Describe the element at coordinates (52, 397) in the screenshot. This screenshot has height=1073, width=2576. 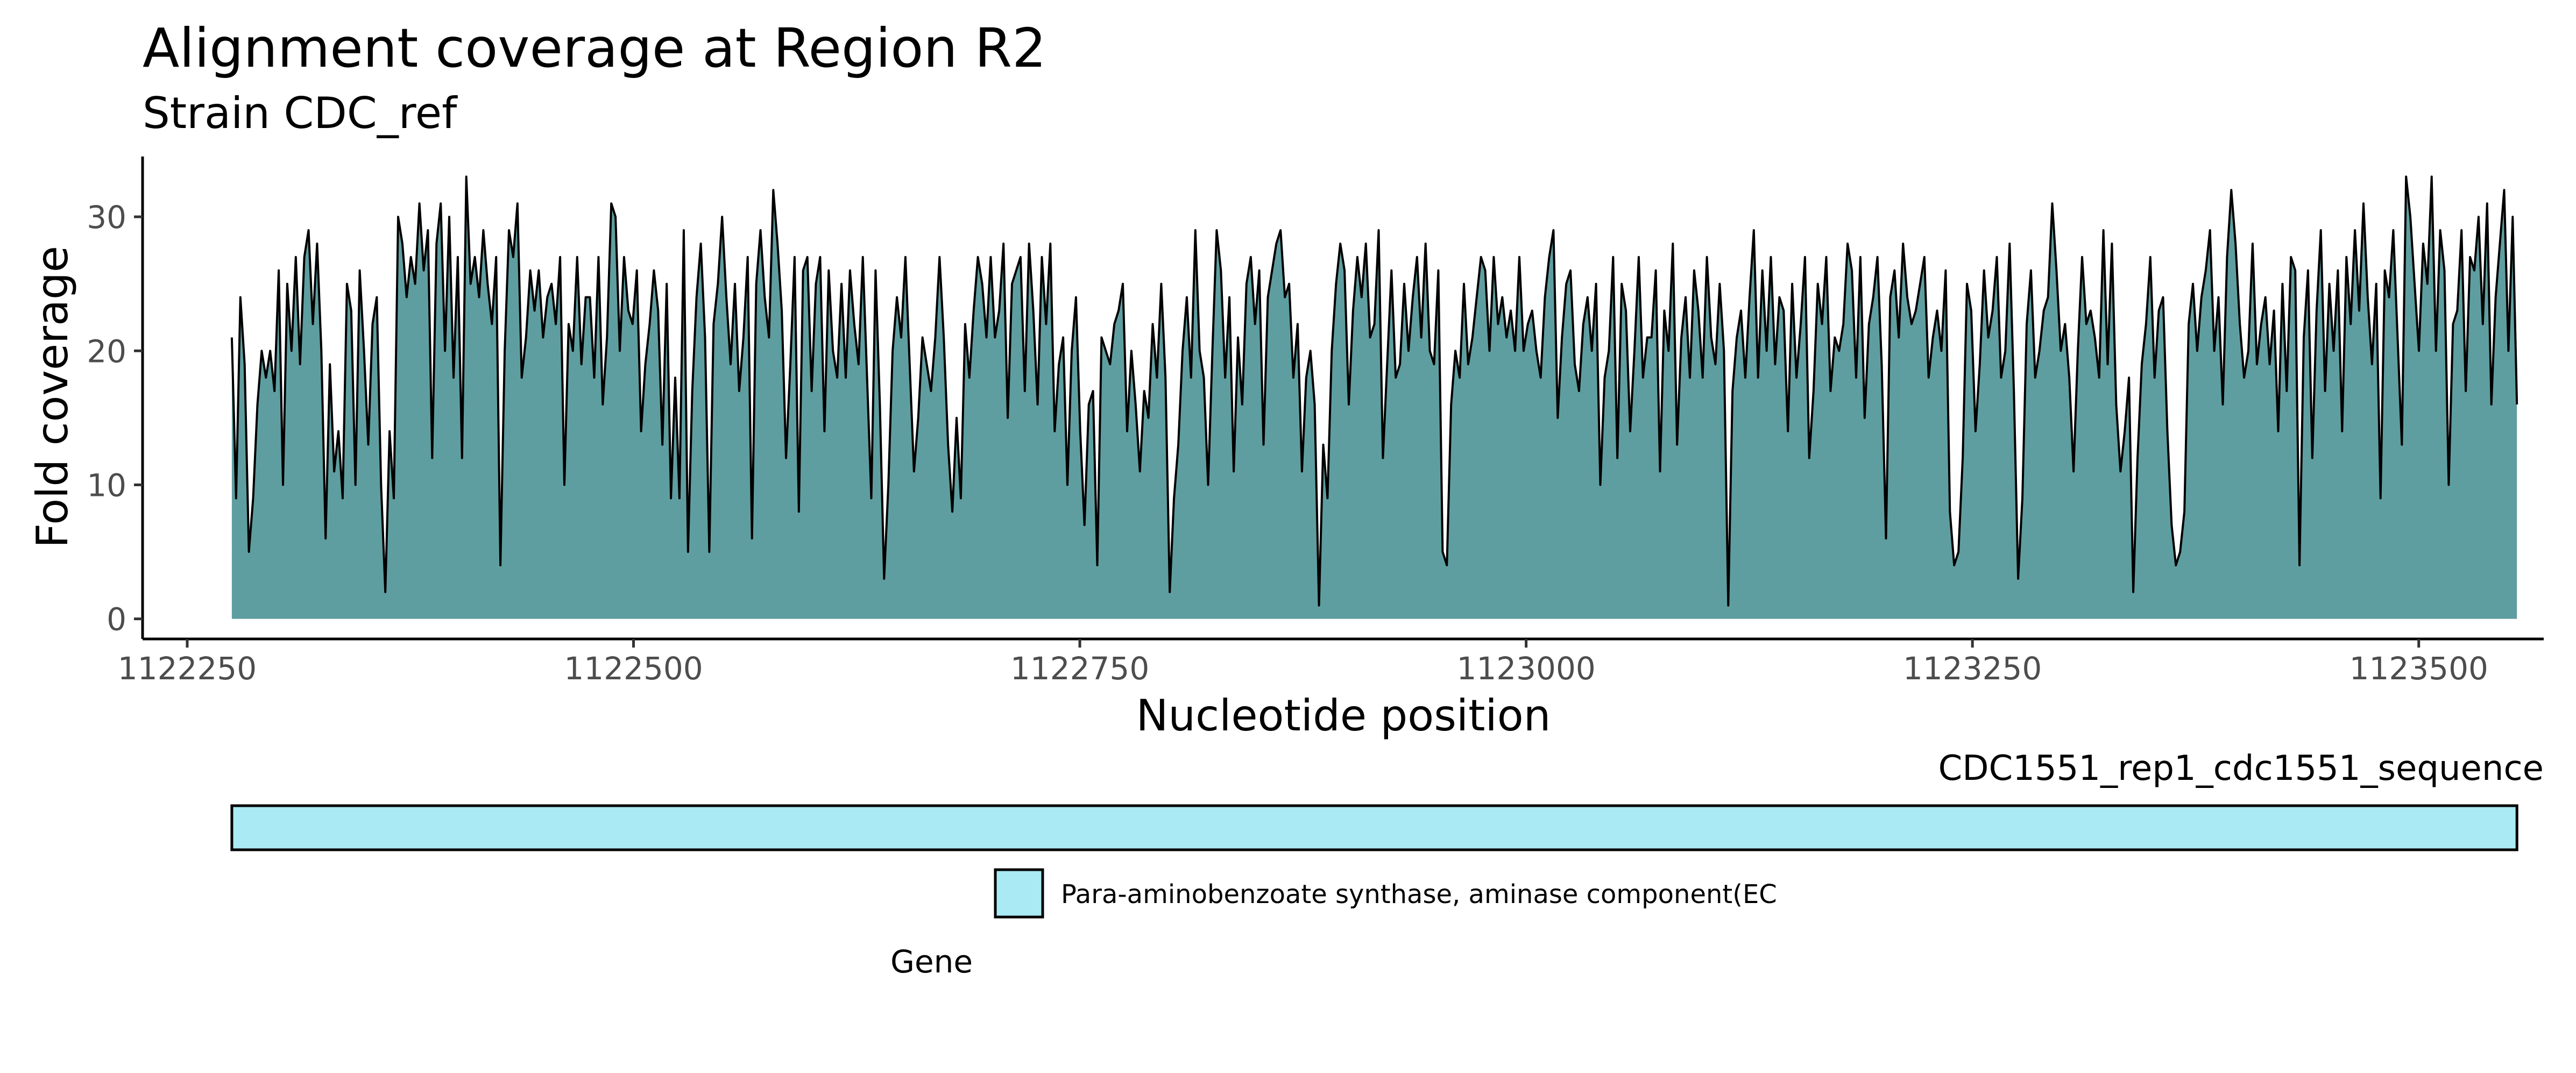
I see `y-axis-label: Fold coverage` at that location.